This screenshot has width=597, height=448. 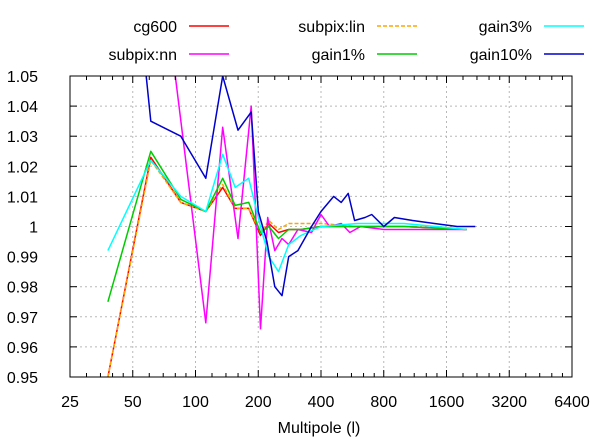 What do you see at coordinates (338, 55) in the screenshot?
I see `legend-label: gain1%` at bounding box center [338, 55].